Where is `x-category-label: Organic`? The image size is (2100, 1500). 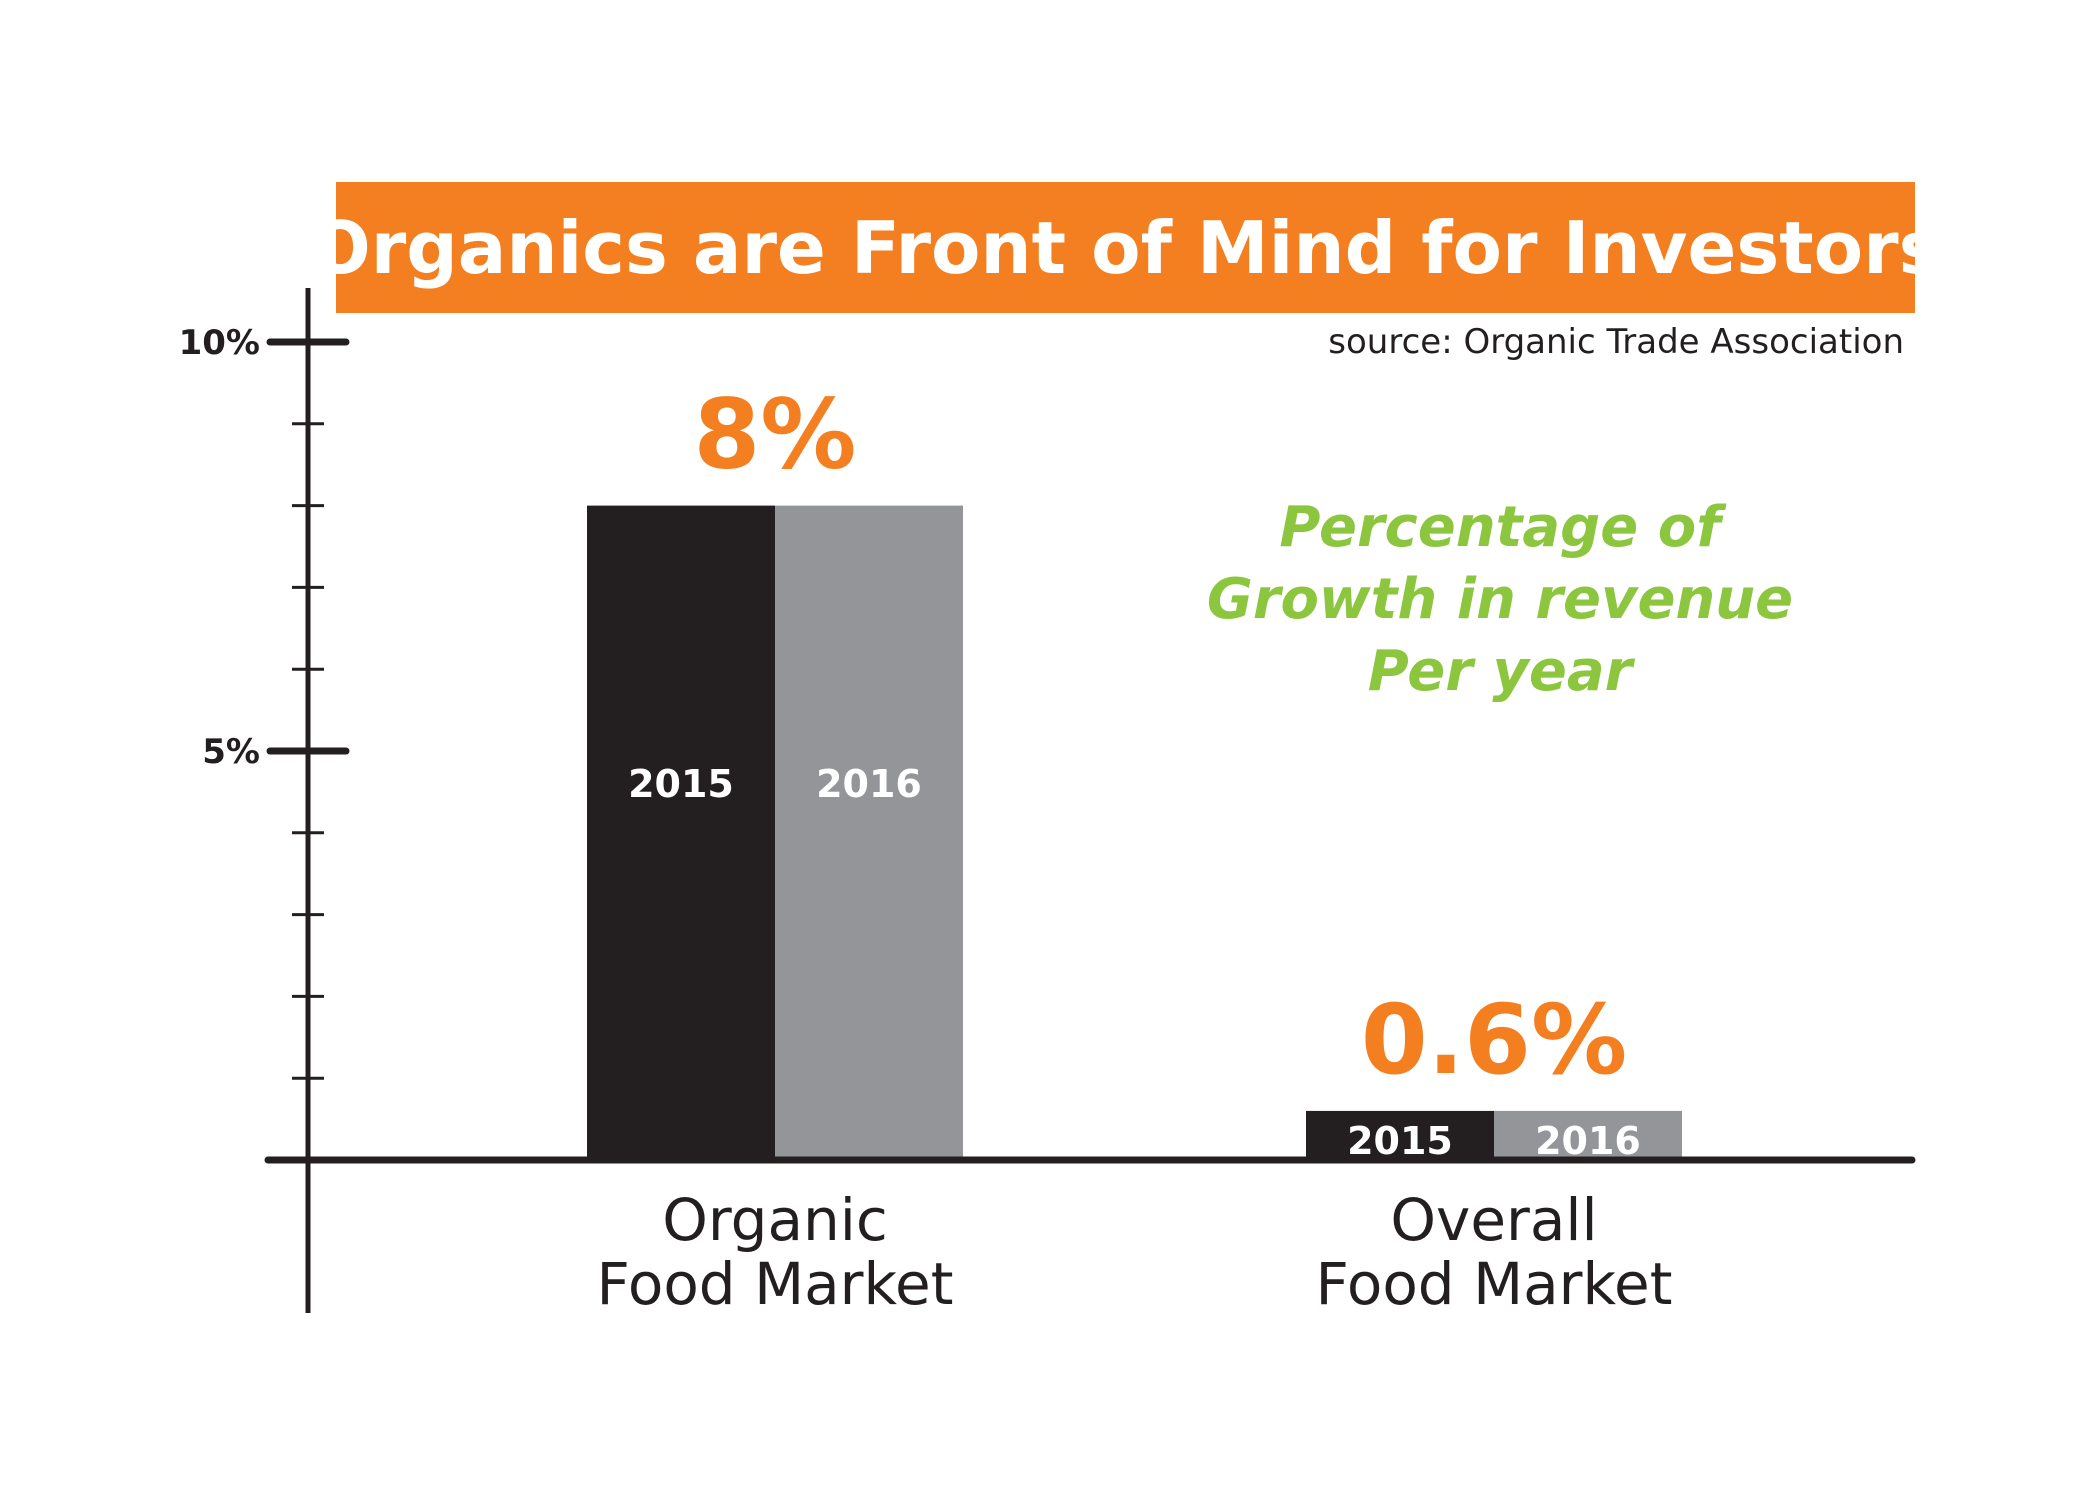
x-category-label: Organic is located at coordinates (775, 1220).